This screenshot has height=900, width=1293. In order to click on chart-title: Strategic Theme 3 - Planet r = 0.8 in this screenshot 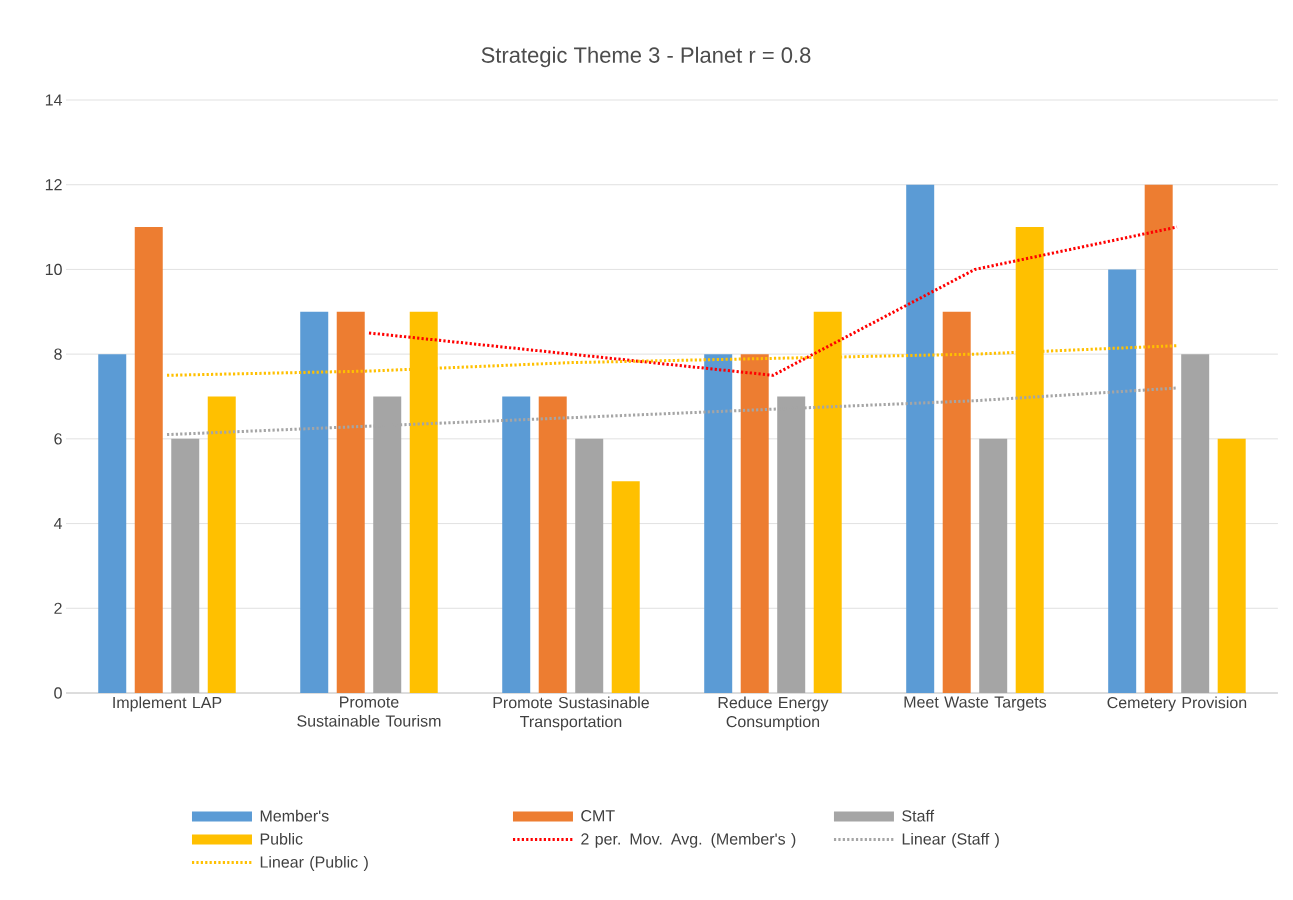, I will do `click(646, 57)`.